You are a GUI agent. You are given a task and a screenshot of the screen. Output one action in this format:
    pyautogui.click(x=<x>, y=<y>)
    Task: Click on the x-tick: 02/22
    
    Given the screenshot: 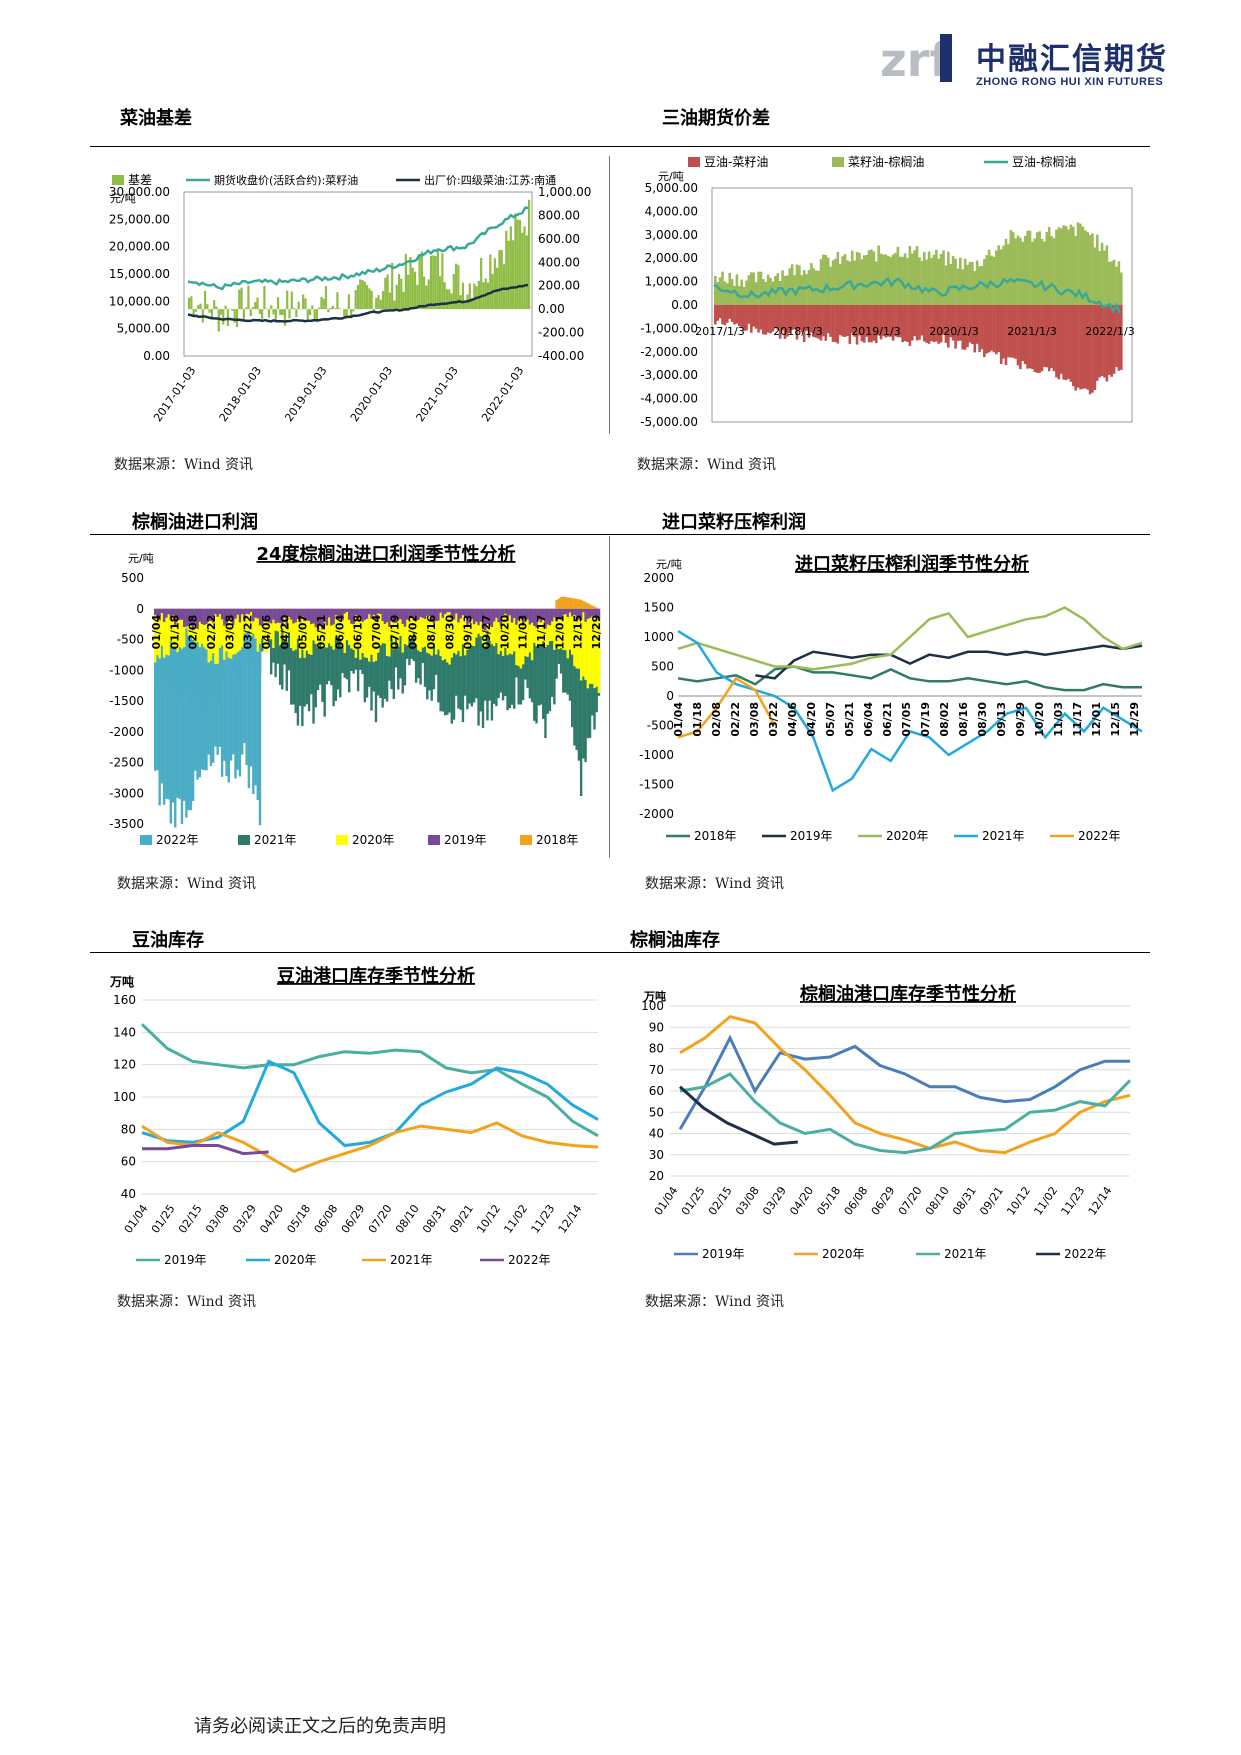 What is the action you would take?
    pyautogui.click(x=735, y=719)
    